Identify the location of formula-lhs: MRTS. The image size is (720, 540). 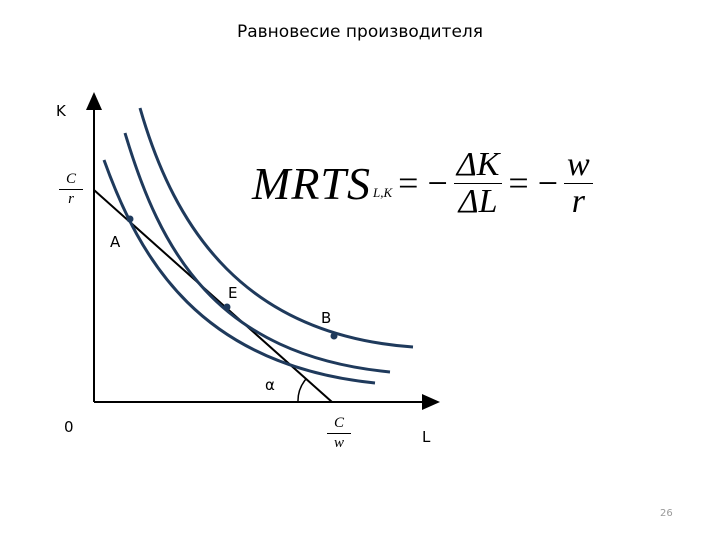
(311, 183).